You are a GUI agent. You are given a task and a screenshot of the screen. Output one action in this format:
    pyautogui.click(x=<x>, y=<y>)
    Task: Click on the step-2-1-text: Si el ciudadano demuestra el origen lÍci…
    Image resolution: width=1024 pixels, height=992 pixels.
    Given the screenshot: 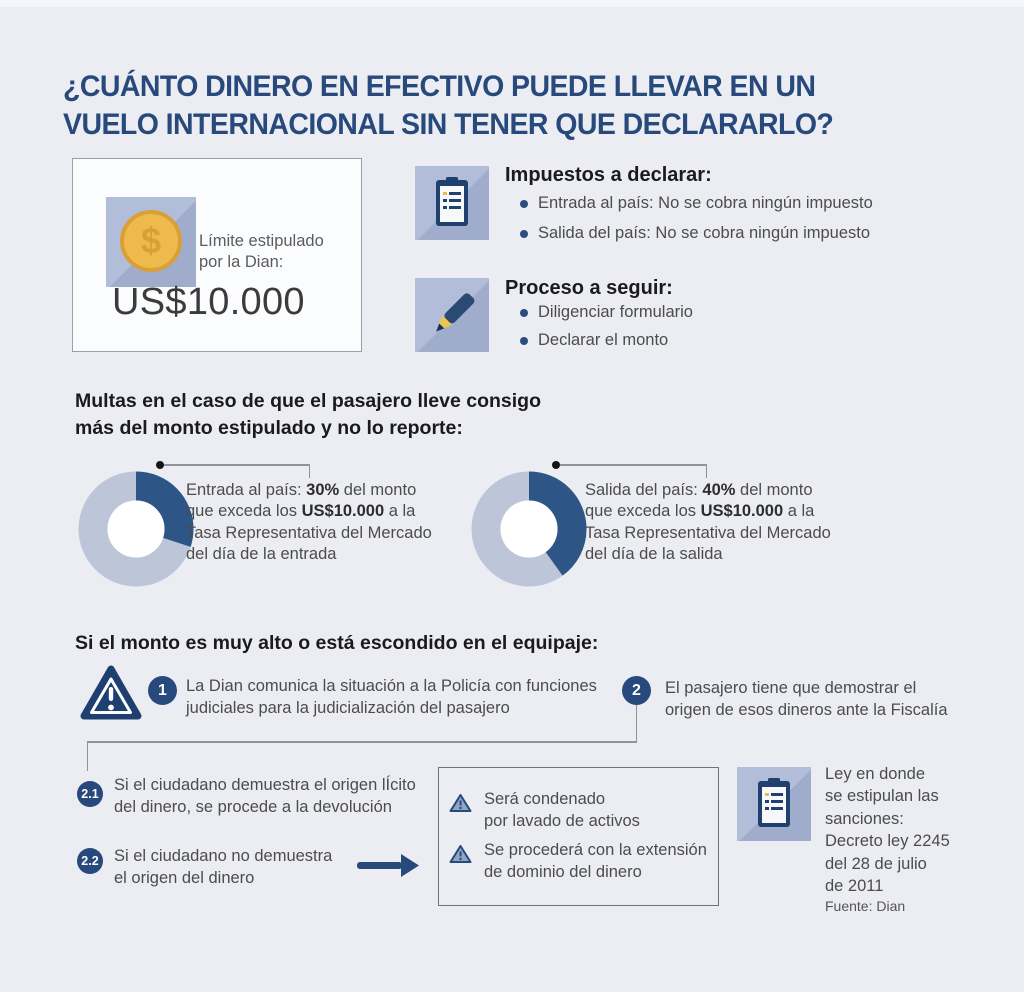 What is the action you would take?
    pyautogui.click(x=265, y=797)
    